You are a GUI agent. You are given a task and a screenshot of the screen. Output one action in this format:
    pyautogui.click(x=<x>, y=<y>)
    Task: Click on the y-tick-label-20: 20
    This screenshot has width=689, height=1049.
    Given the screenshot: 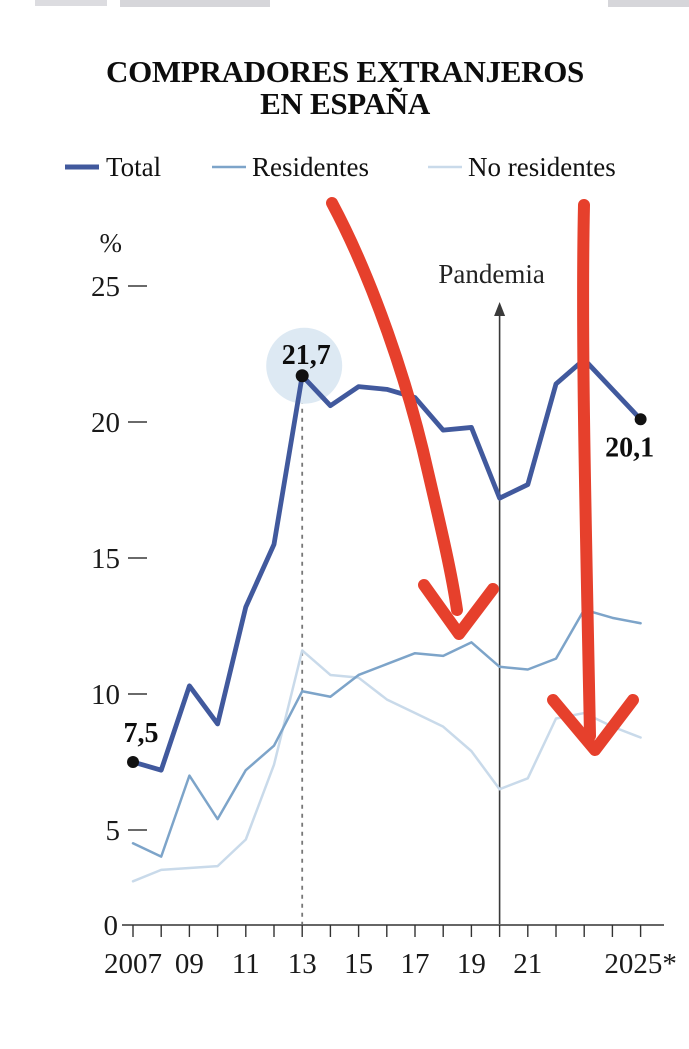 What is the action you would take?
    pyautogui.click(x=105, y=423)
    